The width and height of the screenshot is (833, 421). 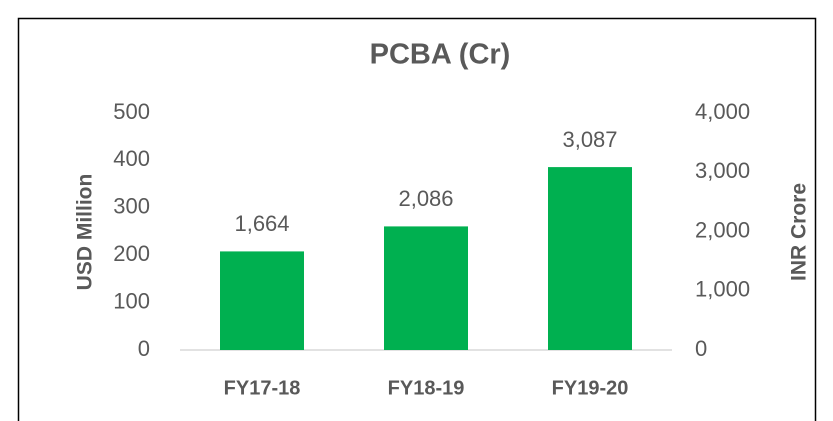 What do you see at coordinates (131, 300) in the screenshot?
I see `y-tick-label: 100` at bounding box center [131, 300].